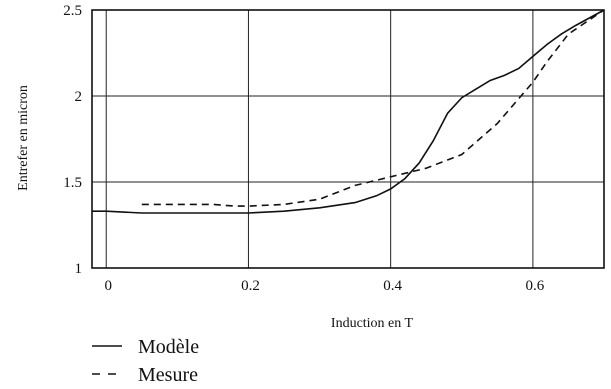  Describe the element at coordinates (108, 286) in the screenshot. I see `x-tick-label: 0` at that location.